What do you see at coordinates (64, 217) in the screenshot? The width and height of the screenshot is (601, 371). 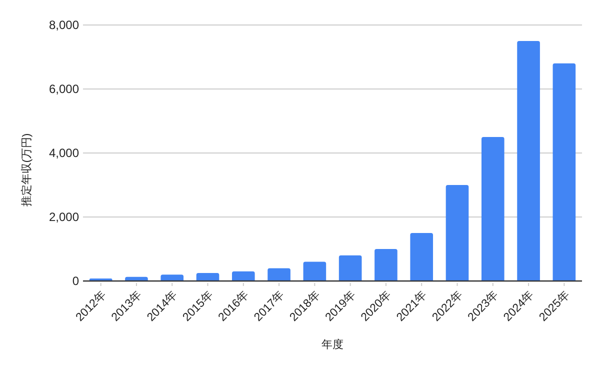 I see `y-tick-label: 2,000` at bounding box center [64, 217].